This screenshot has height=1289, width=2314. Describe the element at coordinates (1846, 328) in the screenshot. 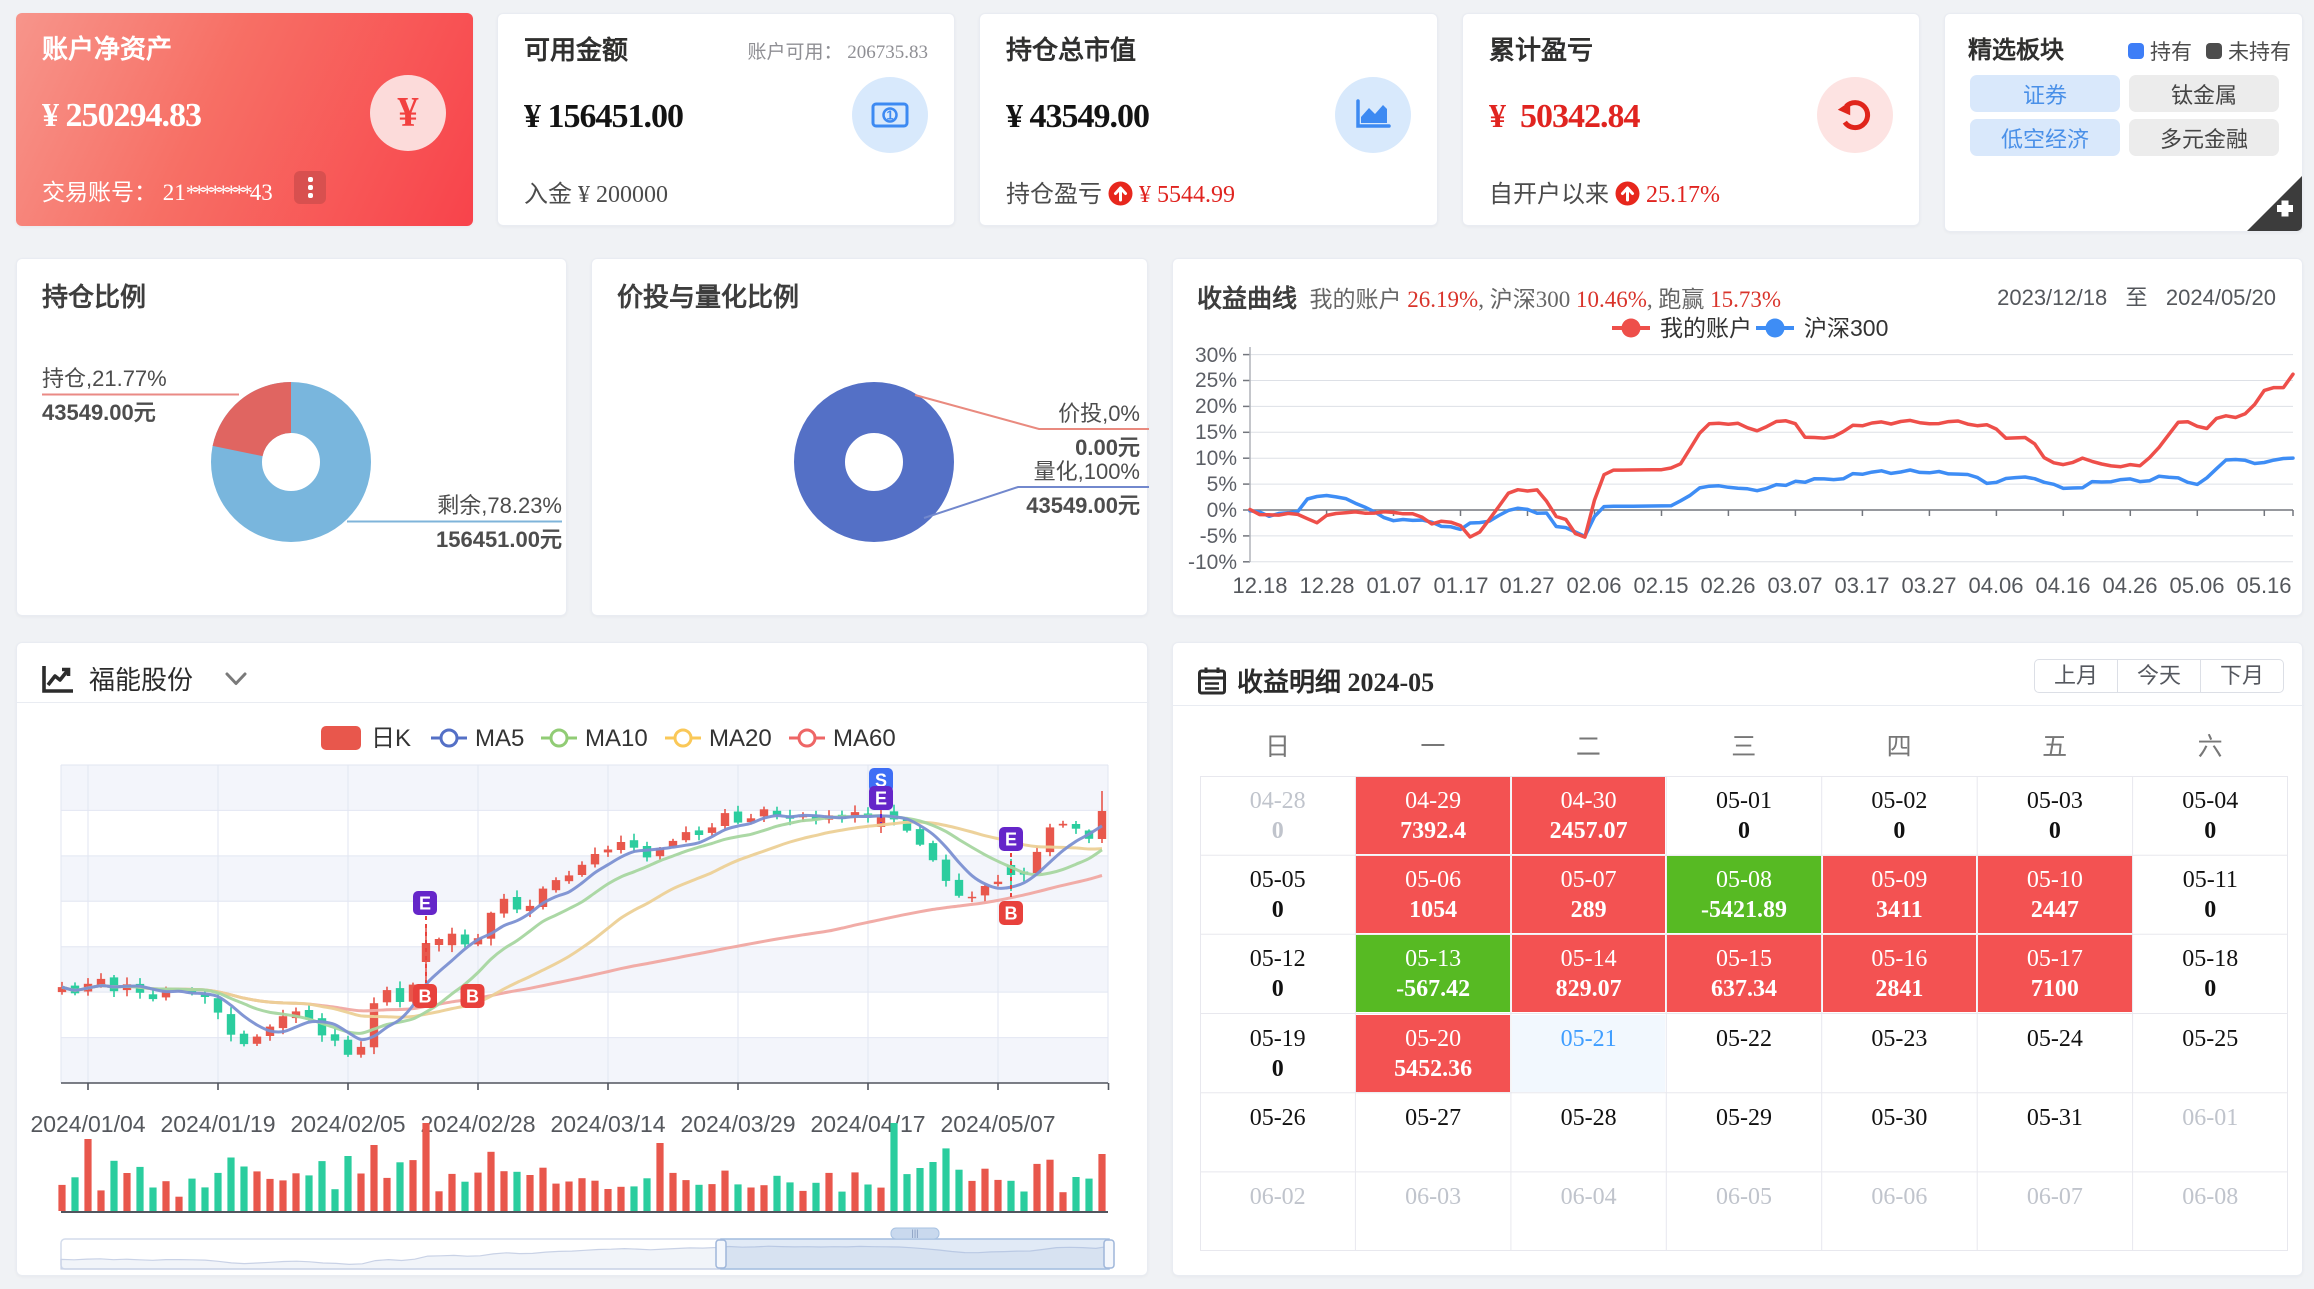

I see `svg-text: 沪深300` at that location.